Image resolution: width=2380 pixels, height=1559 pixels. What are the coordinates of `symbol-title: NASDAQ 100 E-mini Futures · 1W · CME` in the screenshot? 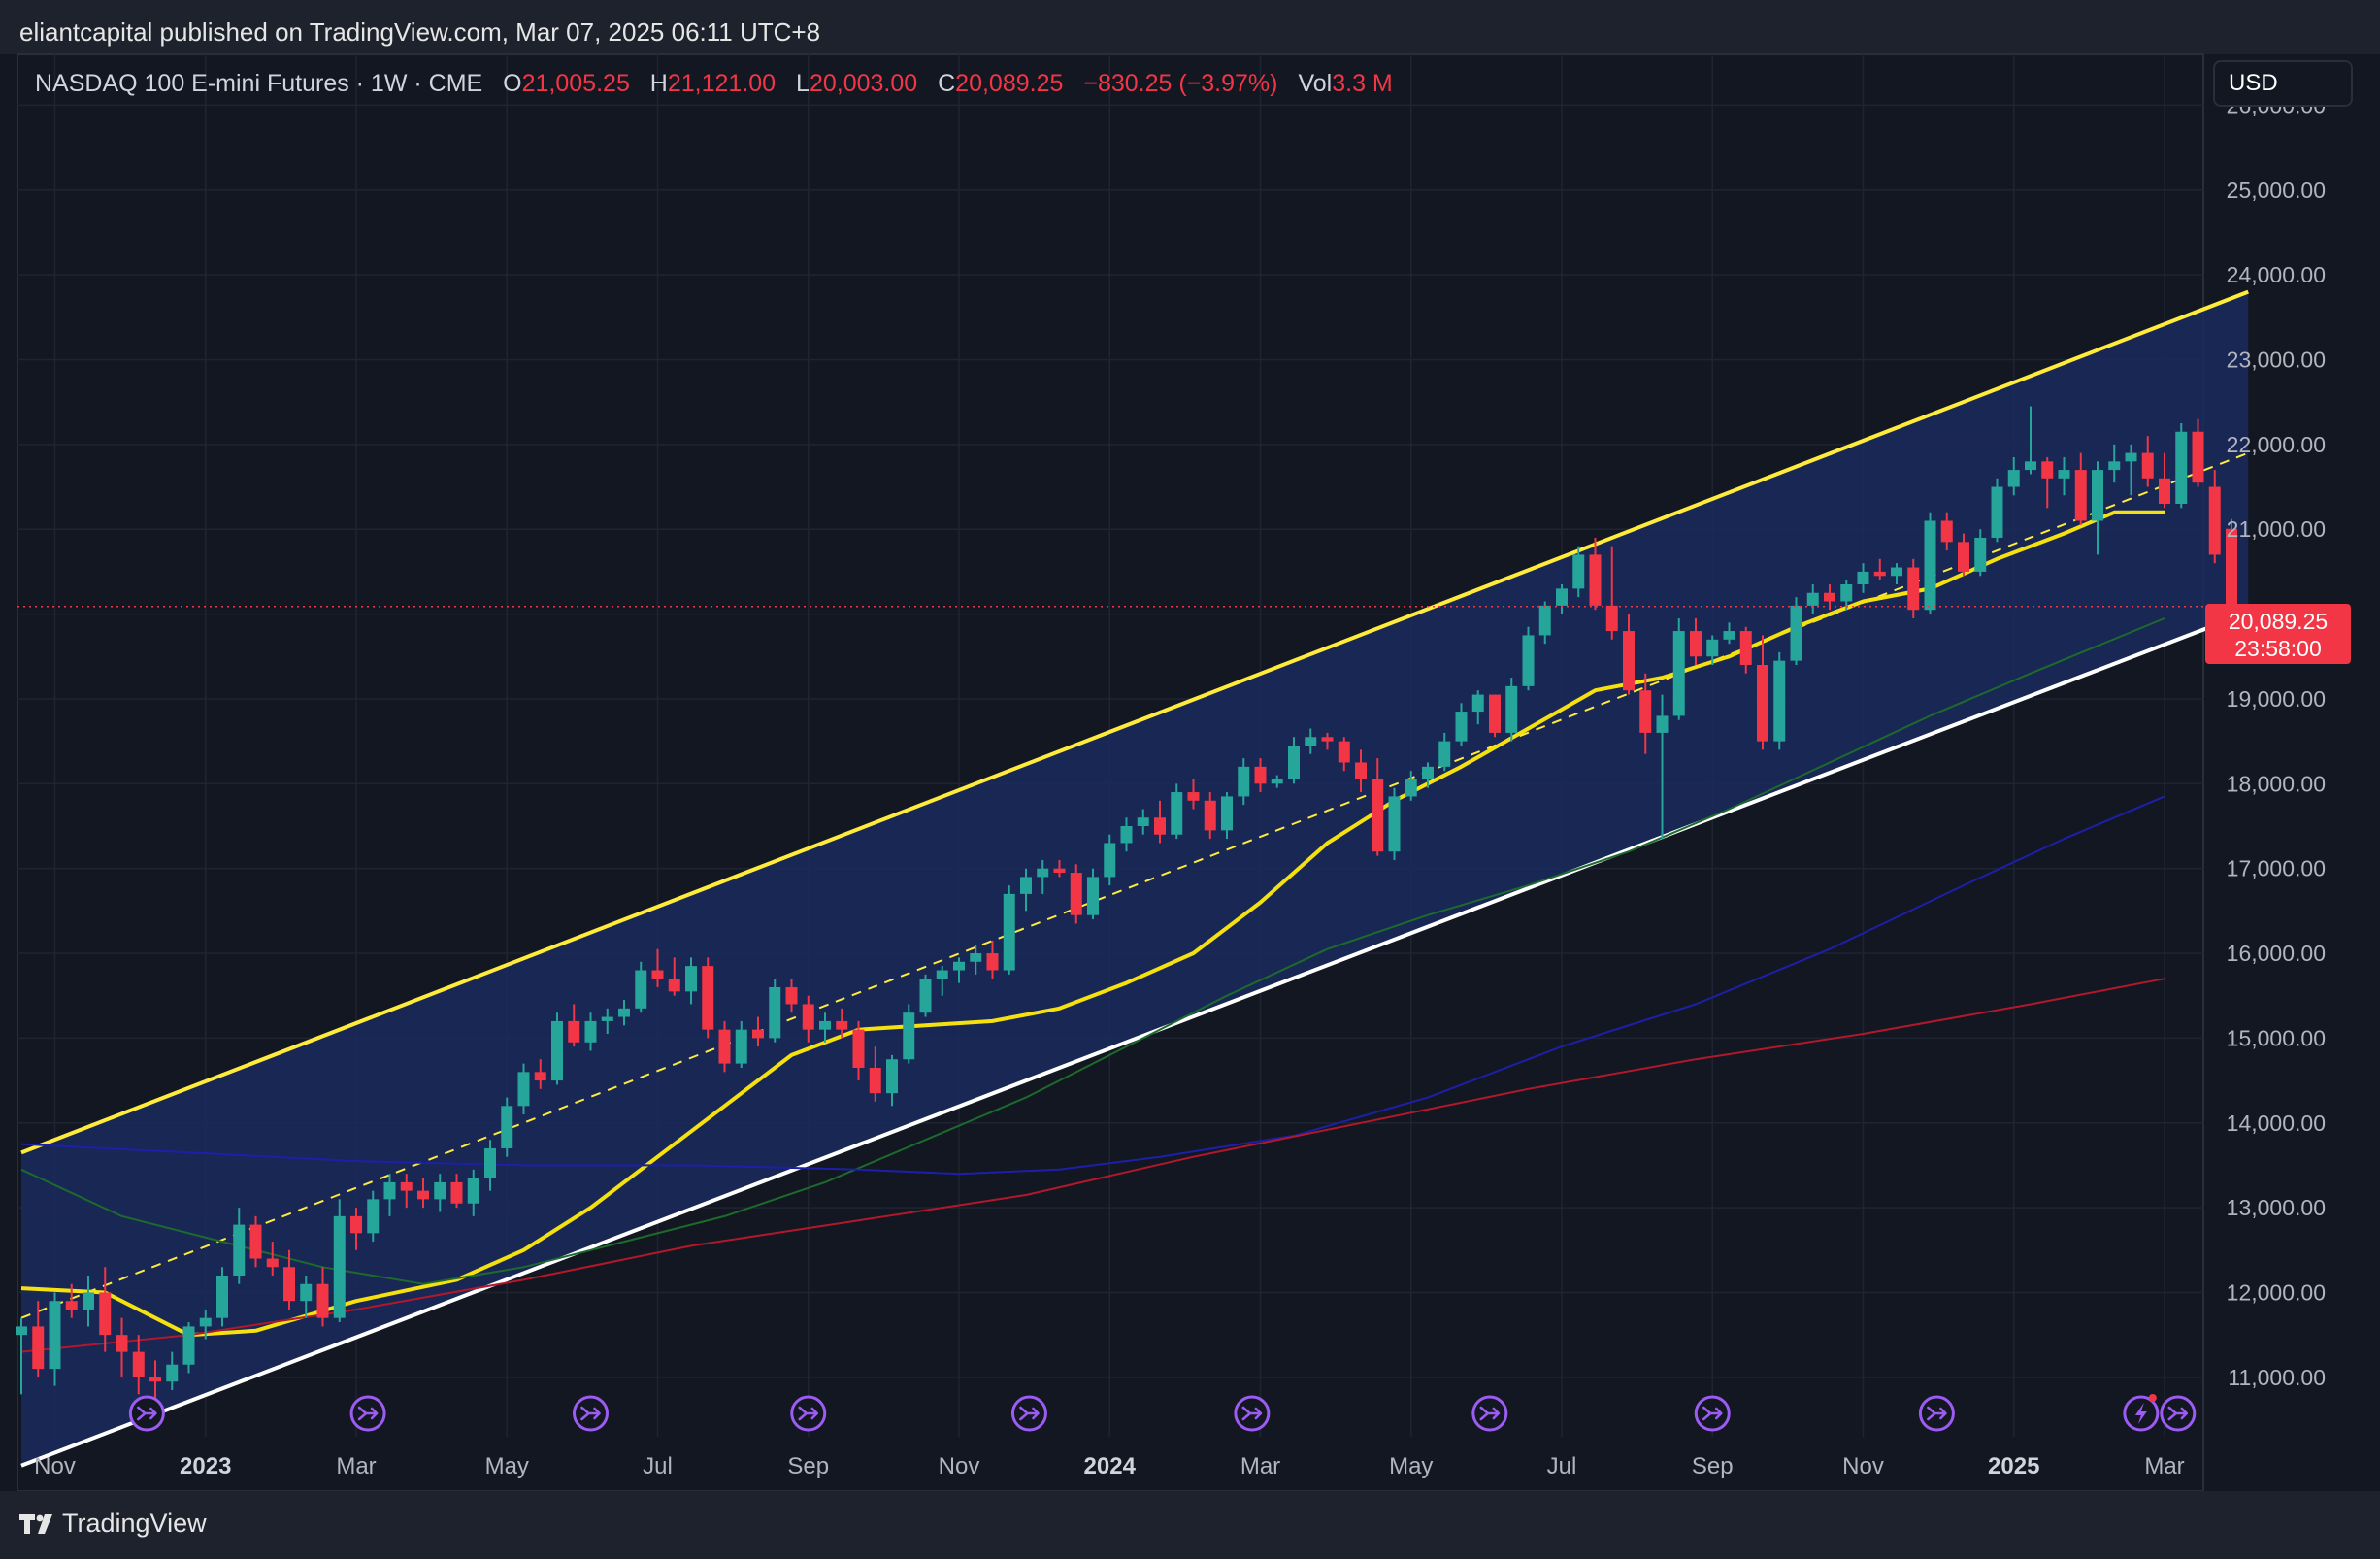 It's located at (259, 83).